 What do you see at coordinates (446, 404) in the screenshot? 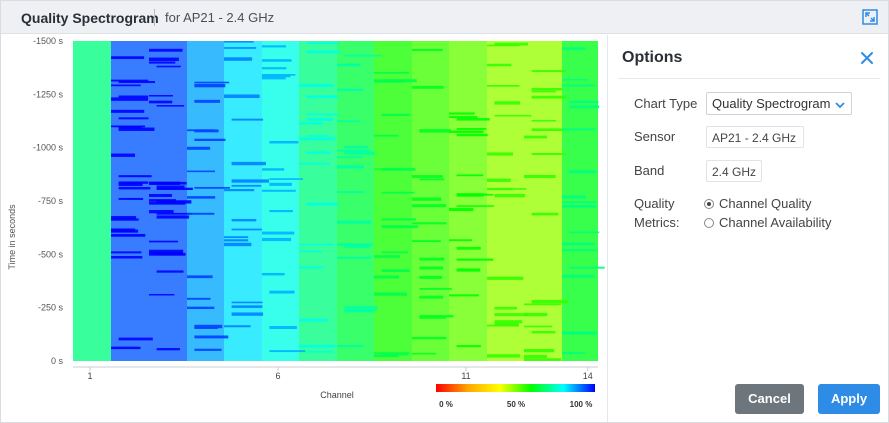
I see `color-scale-label: 0 %` at bounding box center [446, 404].